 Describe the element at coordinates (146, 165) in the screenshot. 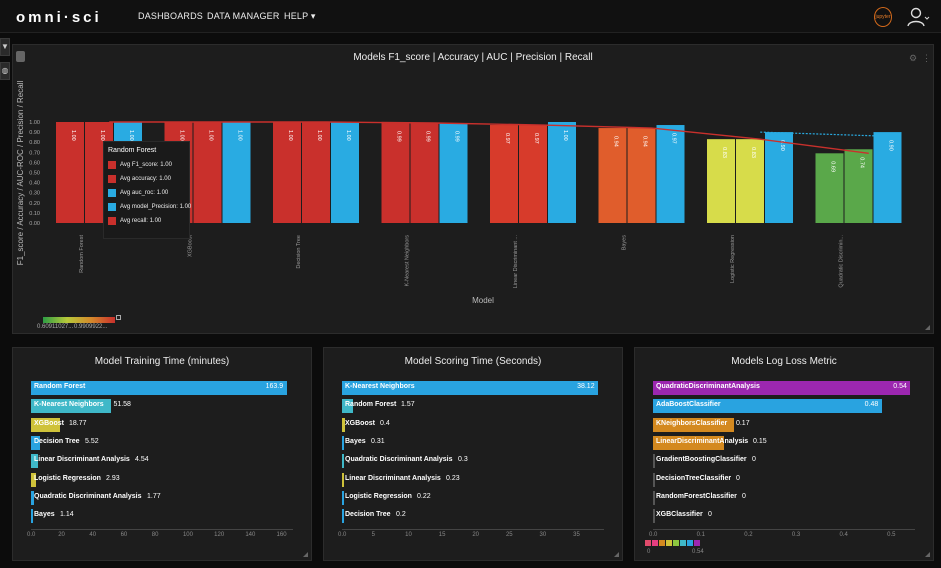

I see `tooltip-row: Avg F1_score: 1.00` at that location.